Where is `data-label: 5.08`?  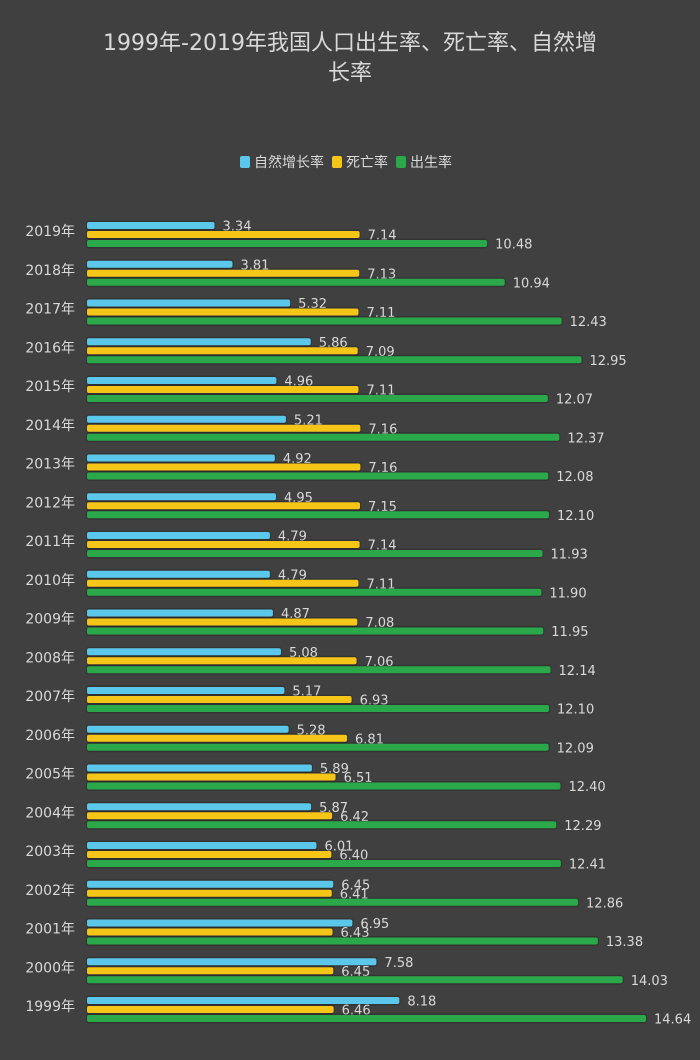 data-label: 5.08 is located at coordinates (303, 653).